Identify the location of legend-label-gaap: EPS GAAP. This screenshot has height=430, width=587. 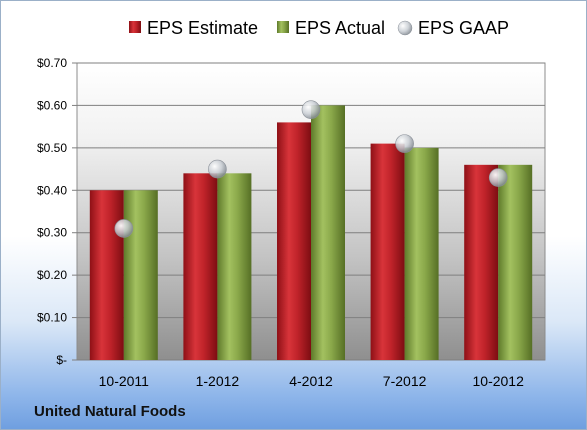
(463, 28).